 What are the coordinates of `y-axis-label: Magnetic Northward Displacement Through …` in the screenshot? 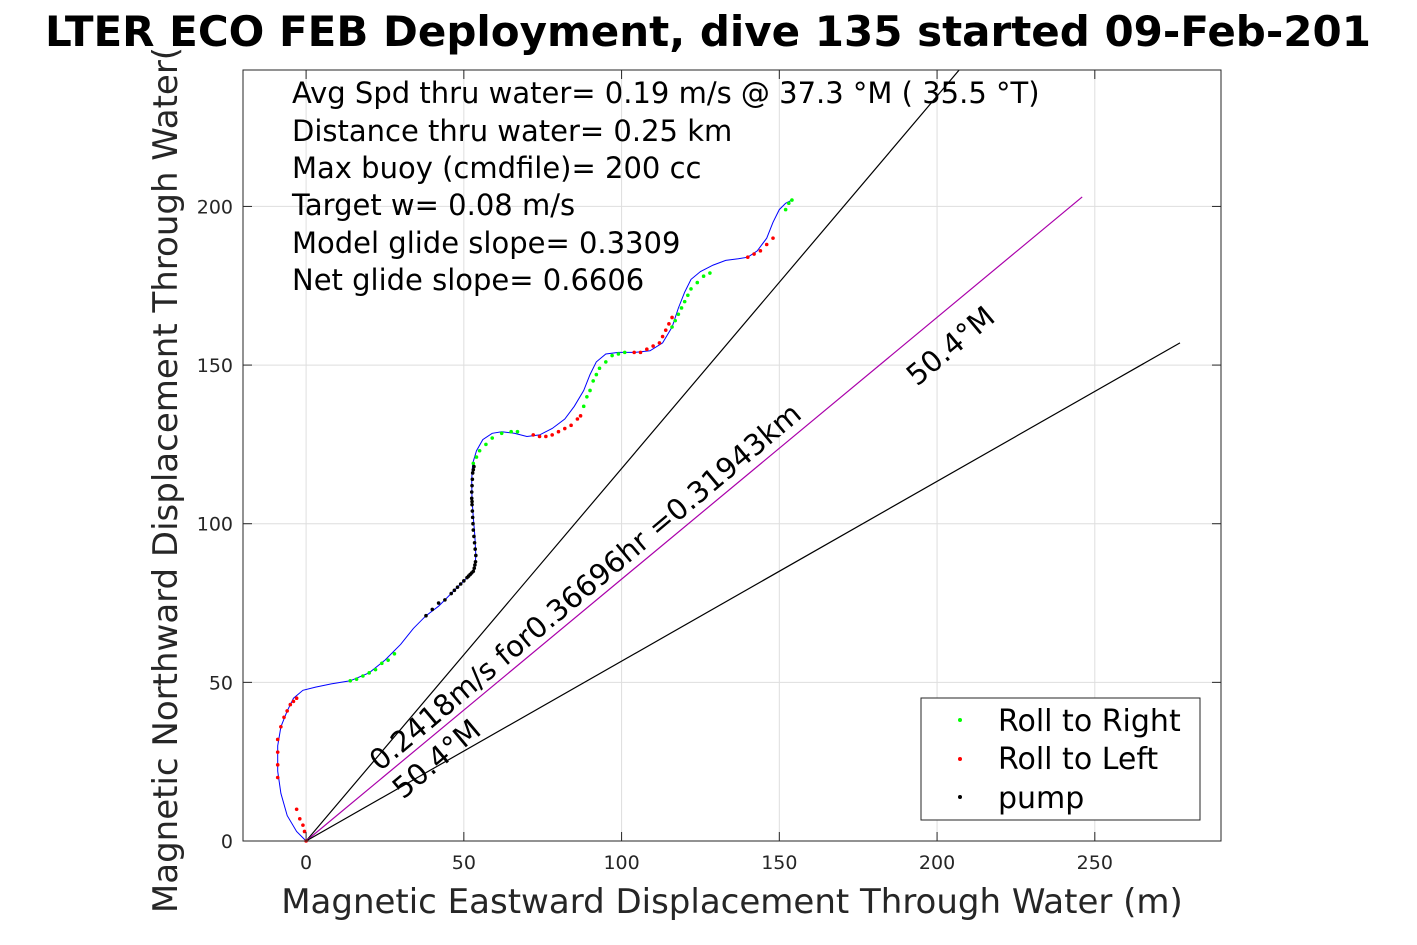 It's located at (166, 480).